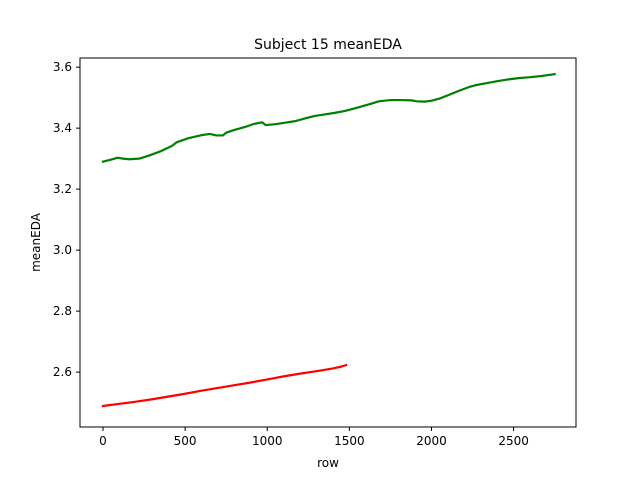 The width and height of the screenshot is (640, 484). Describe the element at coordinates (314, 437) in the screenshot. I see `x-axis-ticks: 0 500 1000 1500 2000 2500` at that location.